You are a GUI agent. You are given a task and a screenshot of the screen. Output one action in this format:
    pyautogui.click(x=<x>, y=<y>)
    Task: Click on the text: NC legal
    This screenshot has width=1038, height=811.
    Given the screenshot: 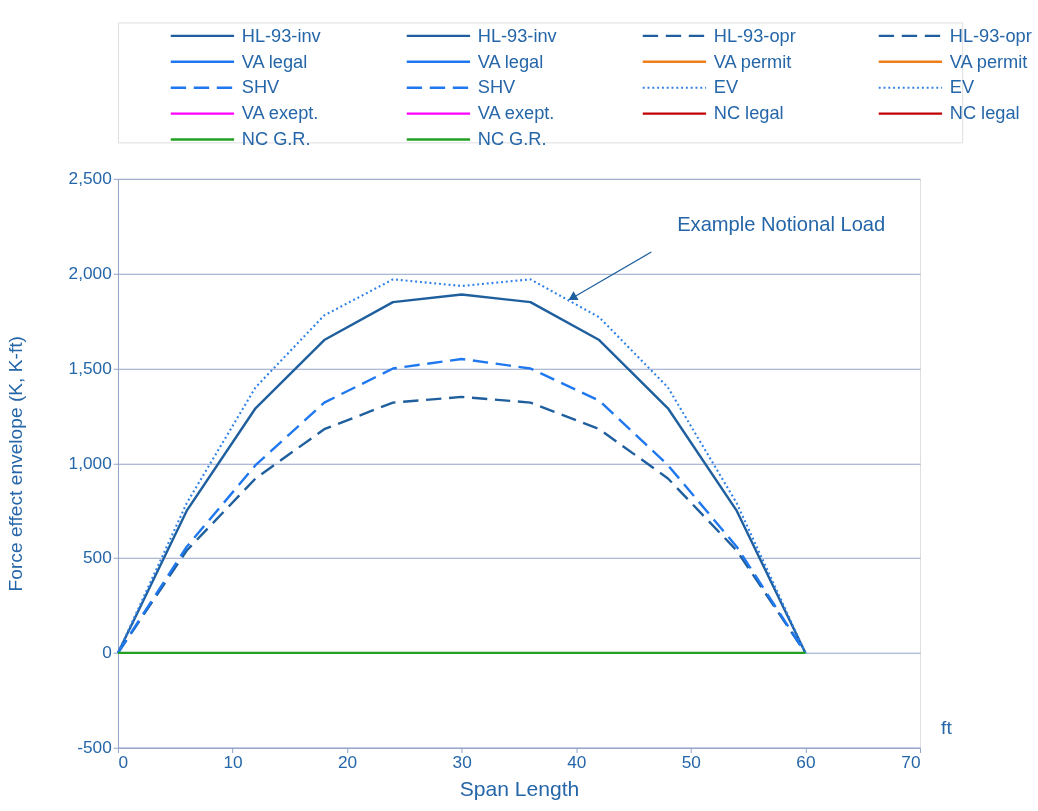 What is the action you would take?
    pyautogui.click(x=984, y=113)
    